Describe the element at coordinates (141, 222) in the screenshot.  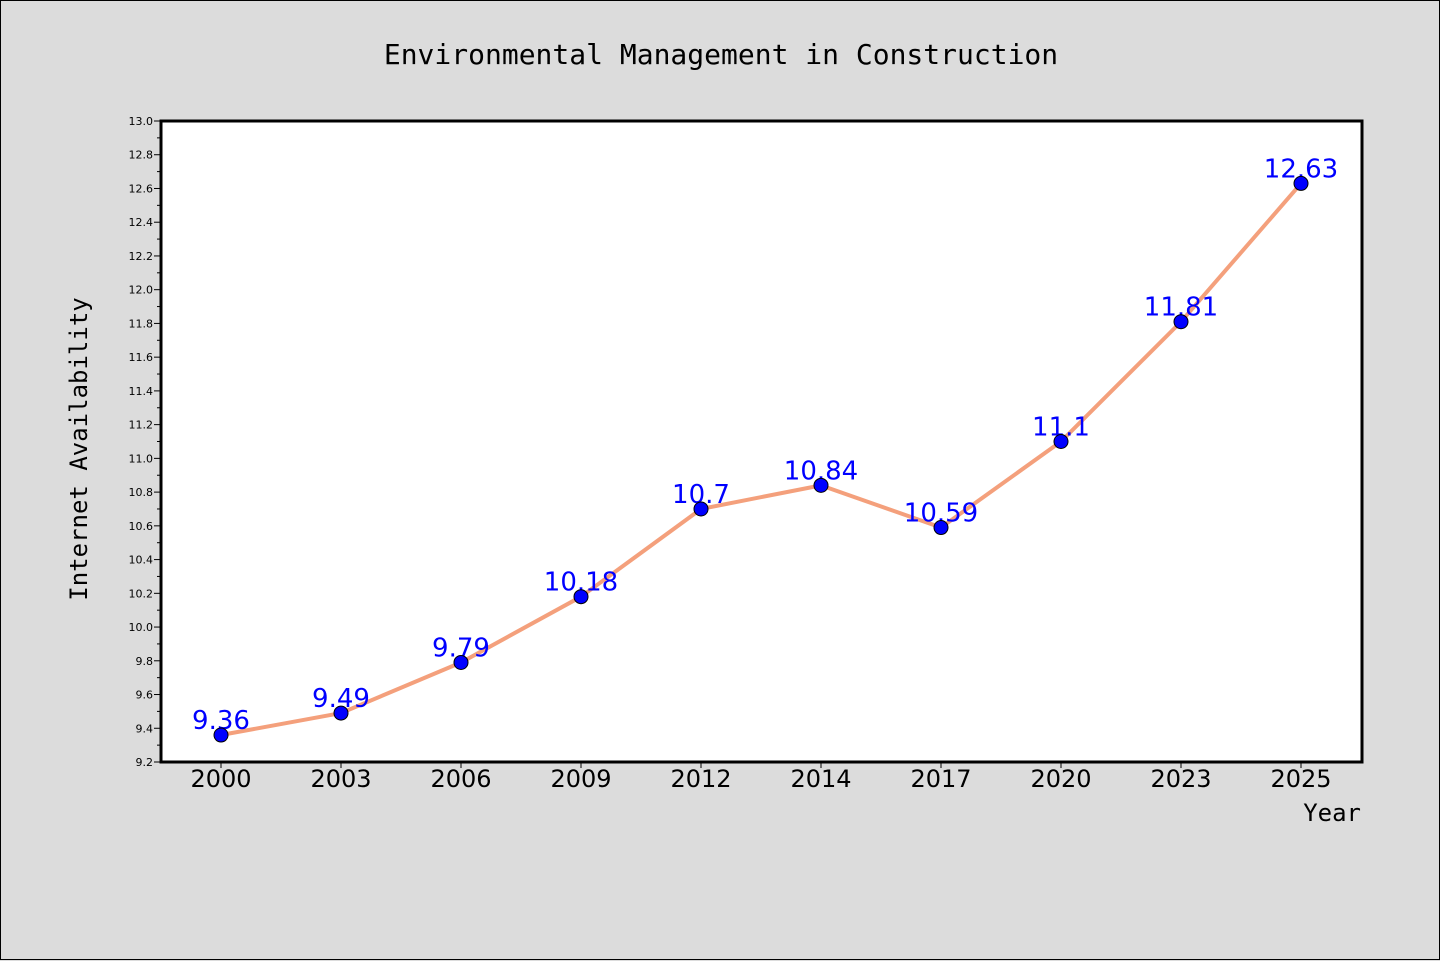
I see `y-tick-label: 12.4` at that location.